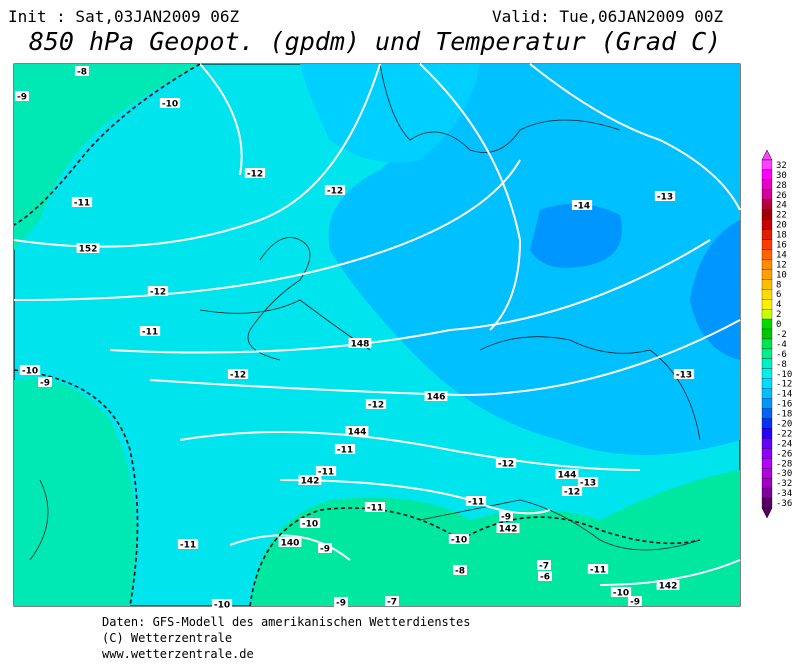  Describe the element at coordinates (781, 216) in the screenshot. I see `colorbar-label: 22` at that location.